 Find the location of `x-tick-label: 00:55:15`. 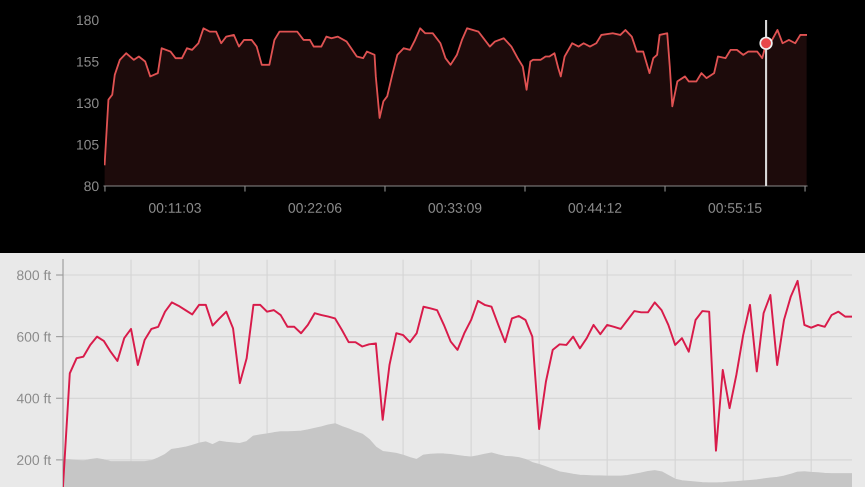

x-tick-label: 00:55:15 is located at coordinates (735, 208).